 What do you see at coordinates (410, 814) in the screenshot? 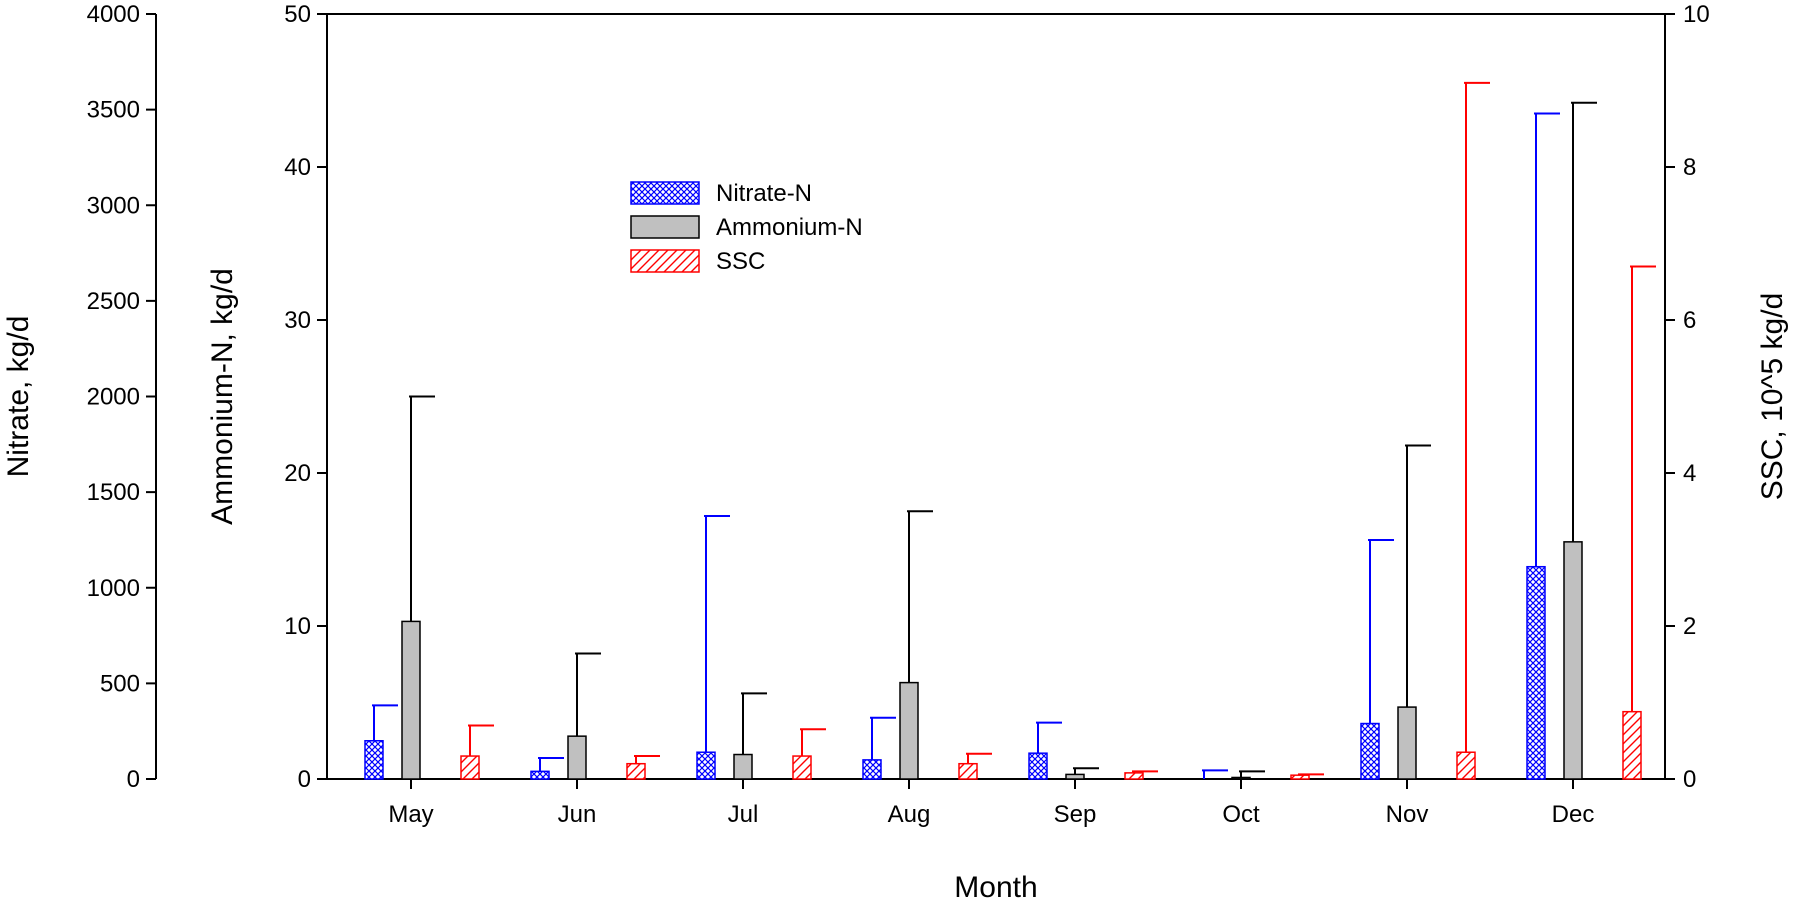
I see `x-tick-label: May` at bounding box center [410, 814].